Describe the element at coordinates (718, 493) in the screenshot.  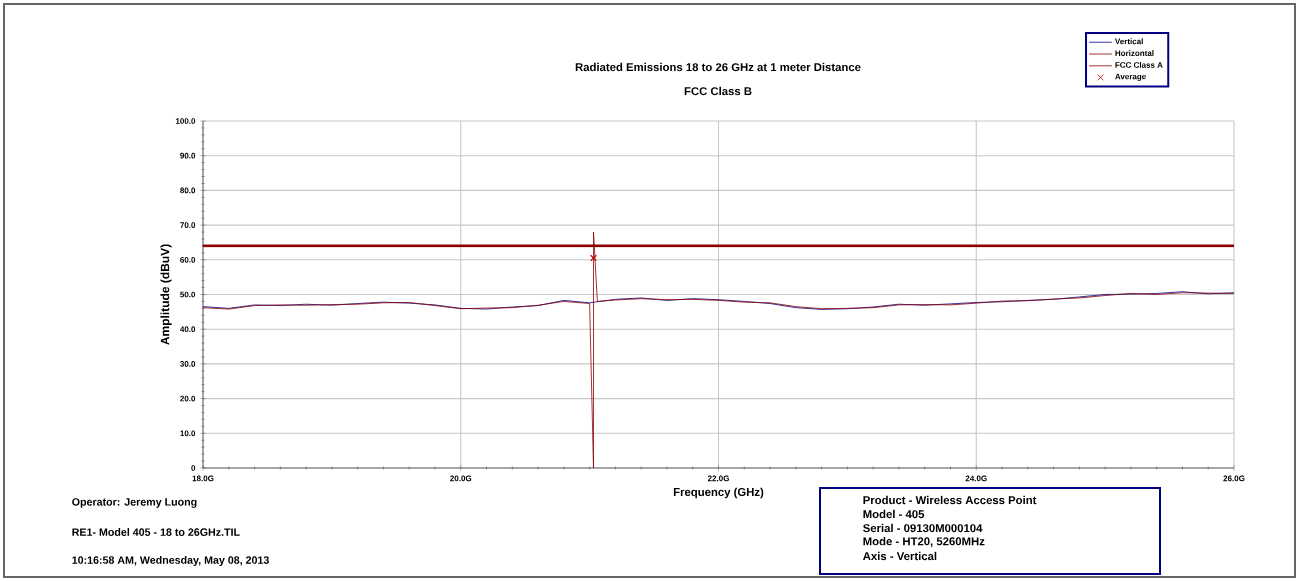
I see `x-axis-title: Frequency (GHz)` at that location.